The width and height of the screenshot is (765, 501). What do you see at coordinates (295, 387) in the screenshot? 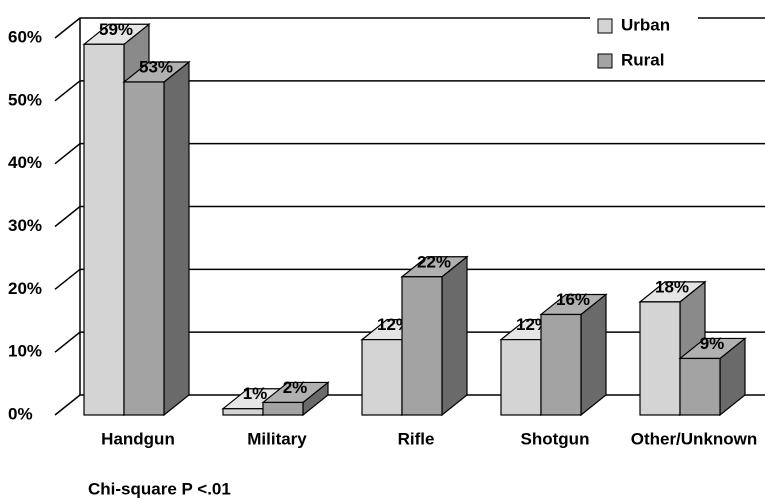
I see `value-label: 2%` at bounding box center [295, 387].